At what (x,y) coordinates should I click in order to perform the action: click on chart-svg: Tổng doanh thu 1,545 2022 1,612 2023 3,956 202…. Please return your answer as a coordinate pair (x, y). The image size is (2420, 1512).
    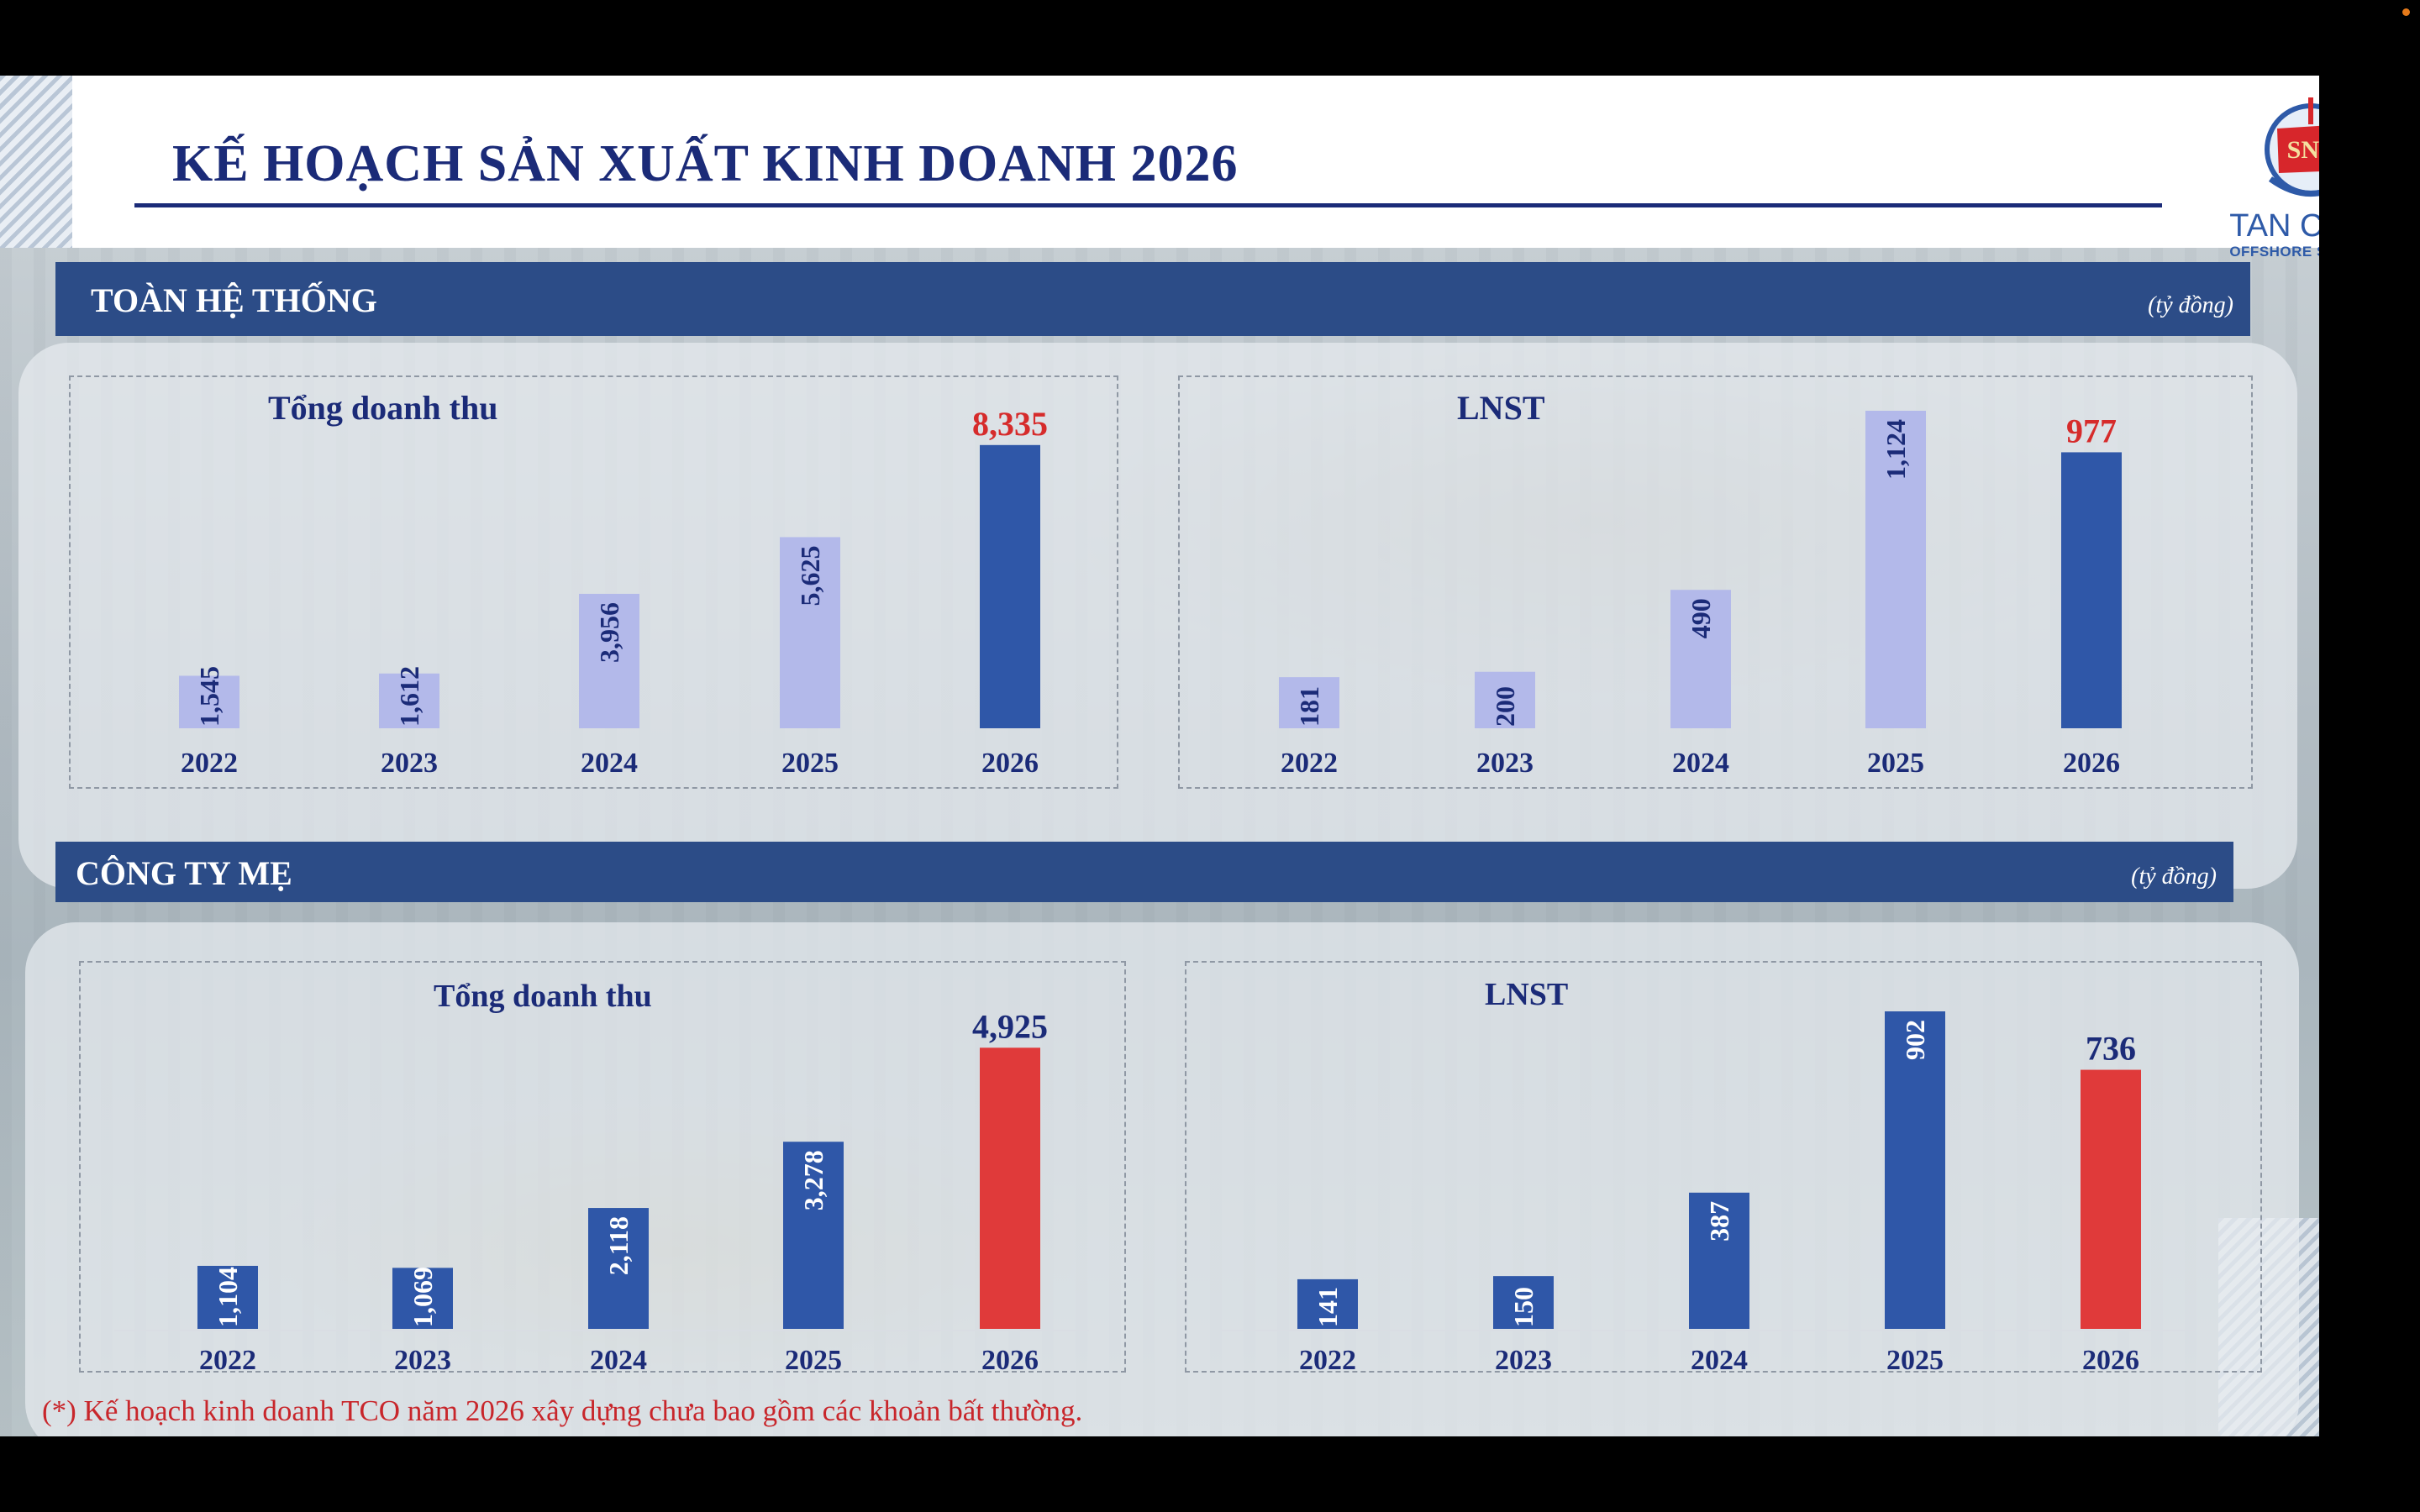
    Looking at the image, I should click on (613, 584).